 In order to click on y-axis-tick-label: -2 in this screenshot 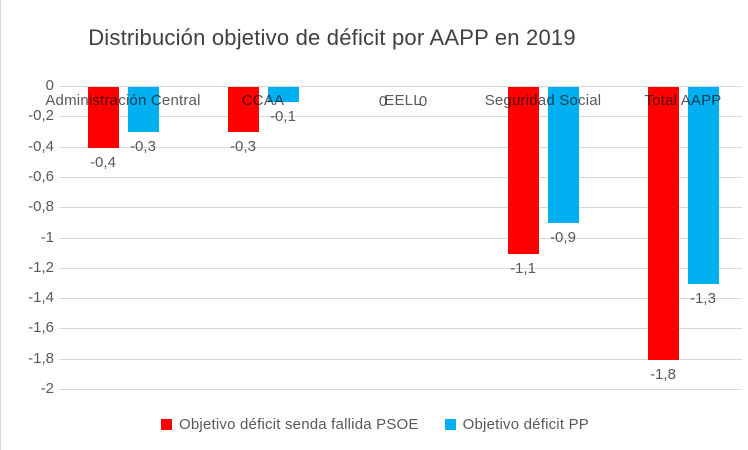, I will do `click(47, 388)`.